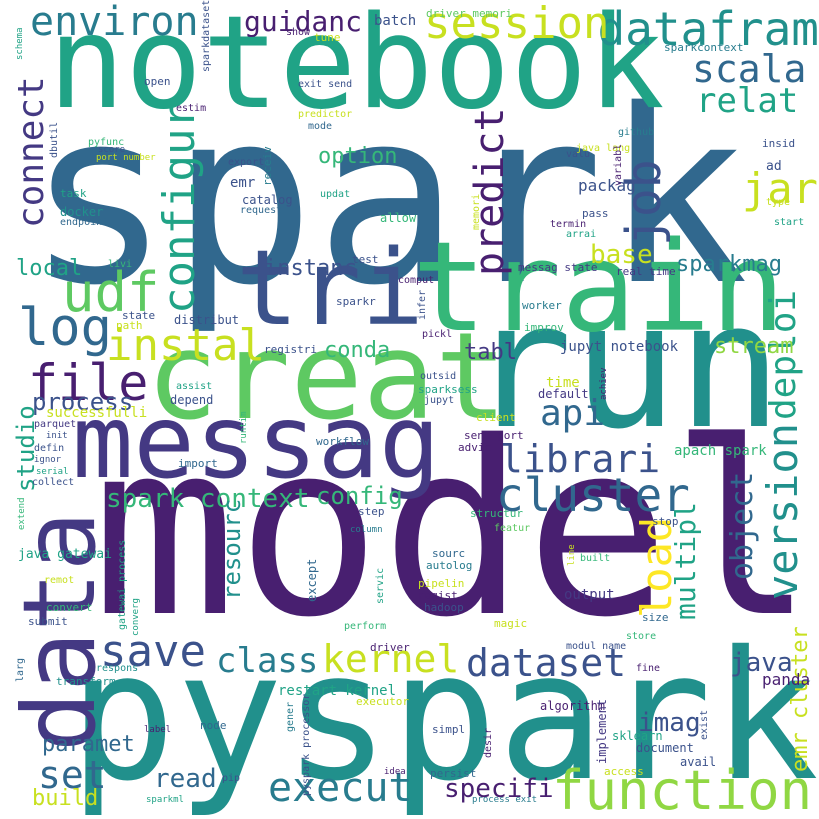  Describe the element at coordinates (198, 463) in the screenshot. I see `word-import: import` at that location.